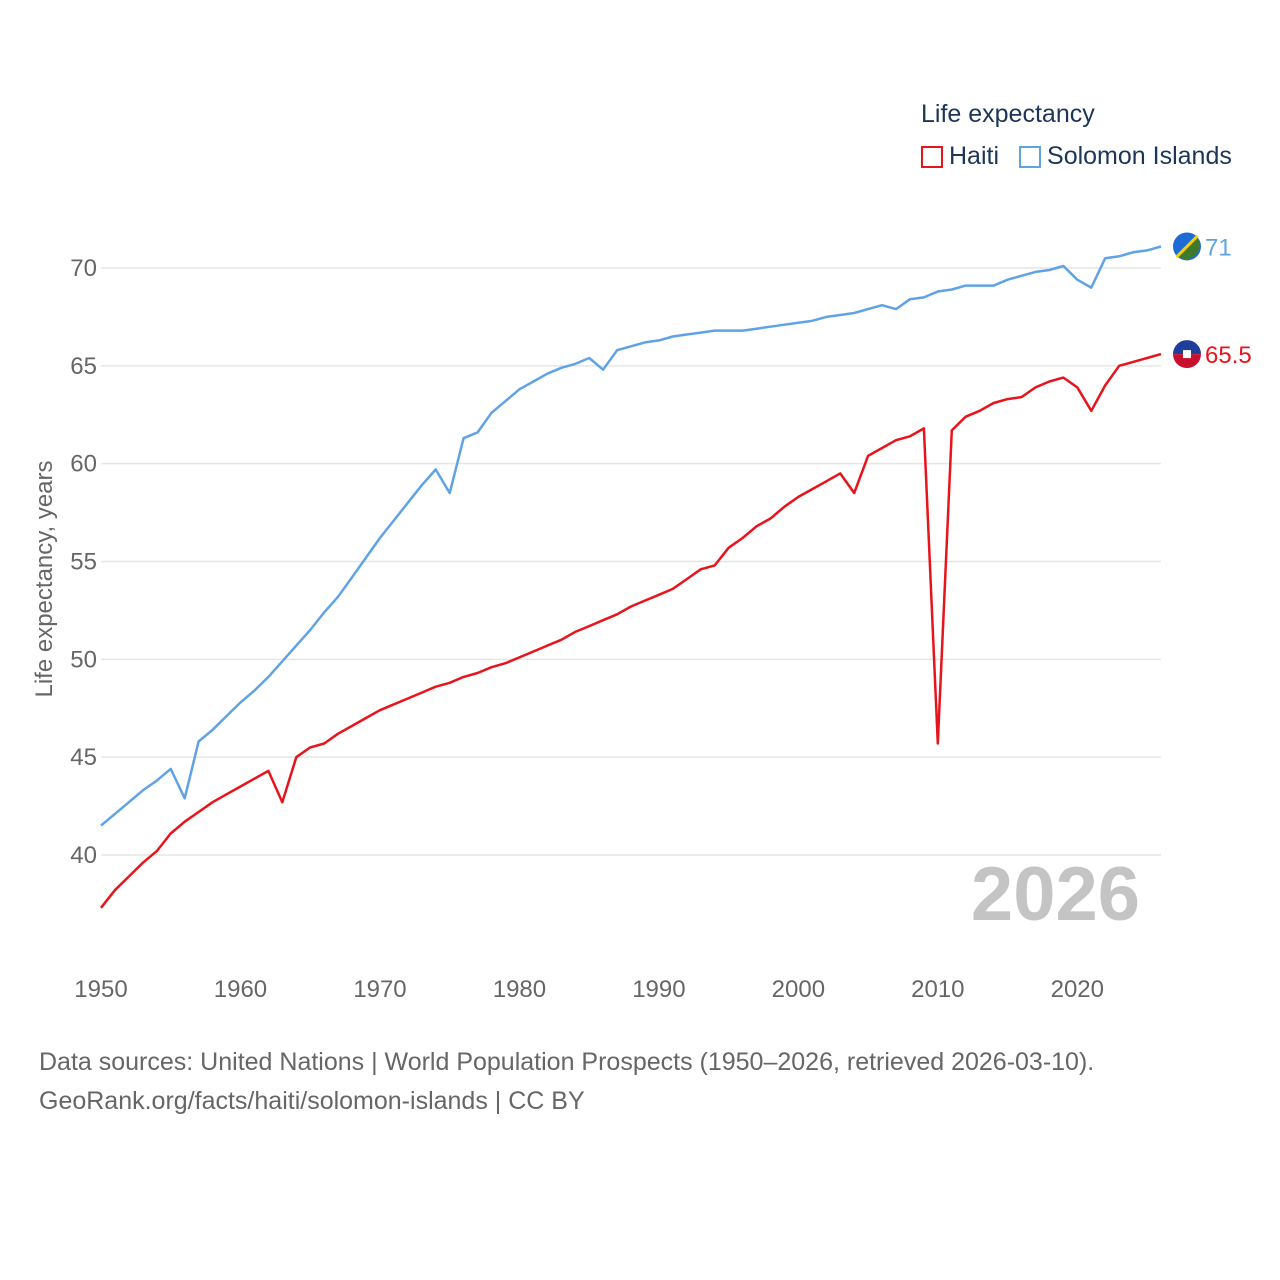 This screenshot has height=1280, width=1280. I want to click on legend: Haiti Solomon Islands, so click(1086, 156).